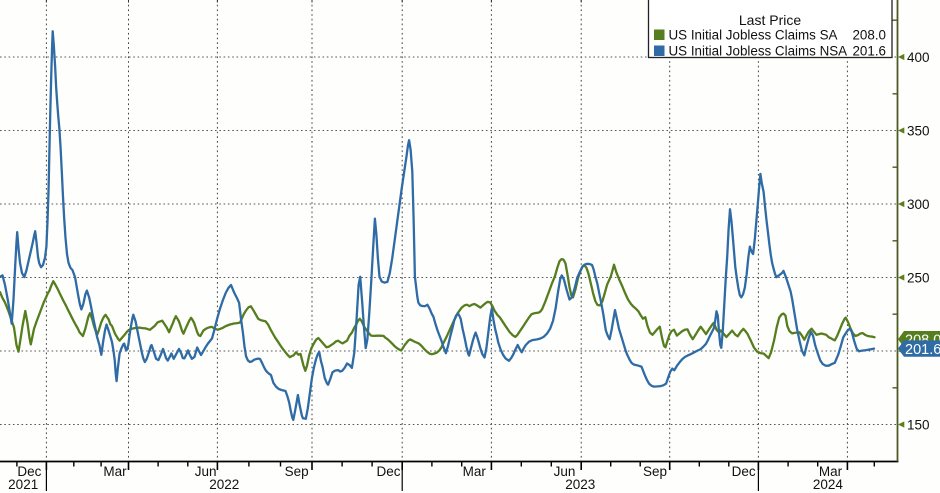 This screenshot has width=940, height=493. I want to click on svg-text: 300, so click(918, 204).